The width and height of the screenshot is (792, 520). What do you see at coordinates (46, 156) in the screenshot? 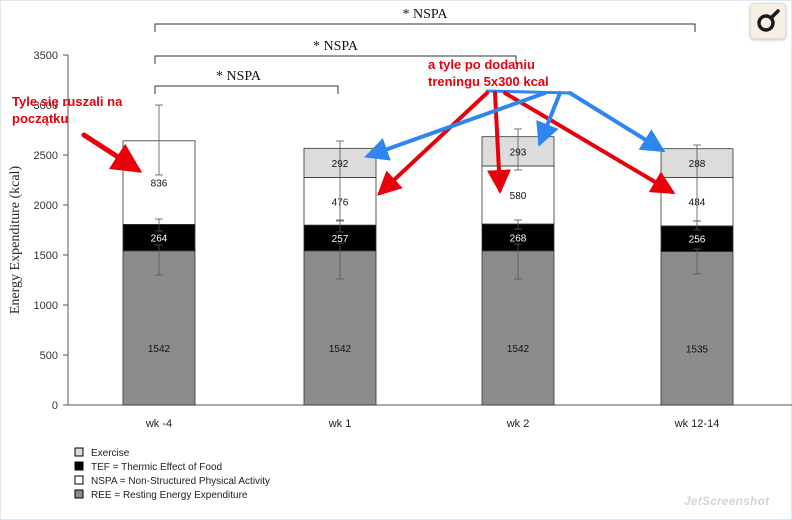
I see `y-tick-label: 2500` at bounding box center [46, 156].